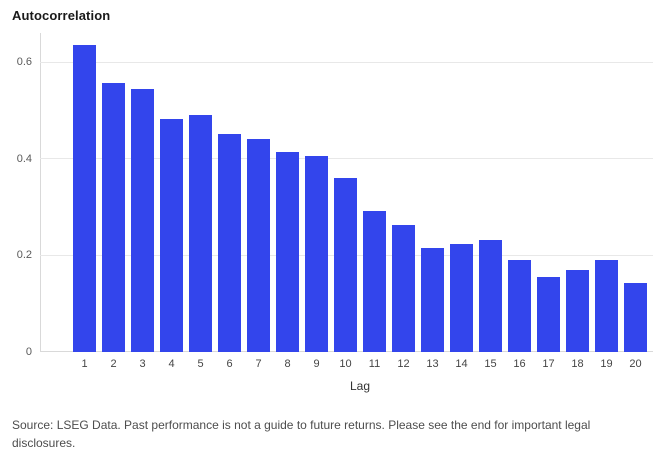 The image size is (660, 455). What do you see at coordinates (360, 386) in the screenshot?
I see `x-axis-title: Lag` at bounding box center [360, 386].